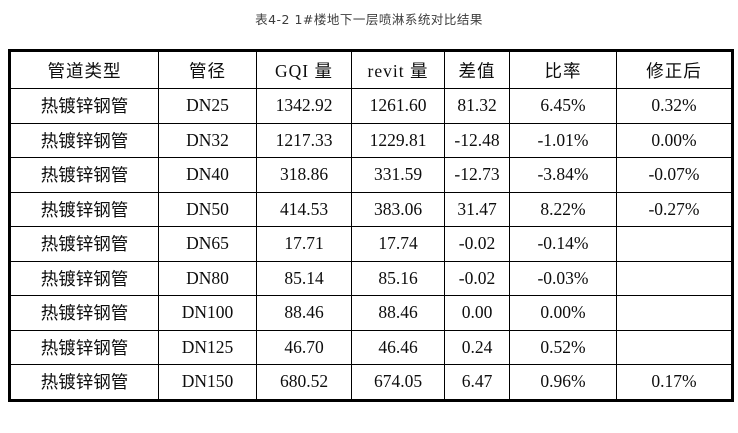  What do you see at coordinates (563, 382) in the screenshot?
I see `table-cell: 0.96%` at bounding box center [563, 382].